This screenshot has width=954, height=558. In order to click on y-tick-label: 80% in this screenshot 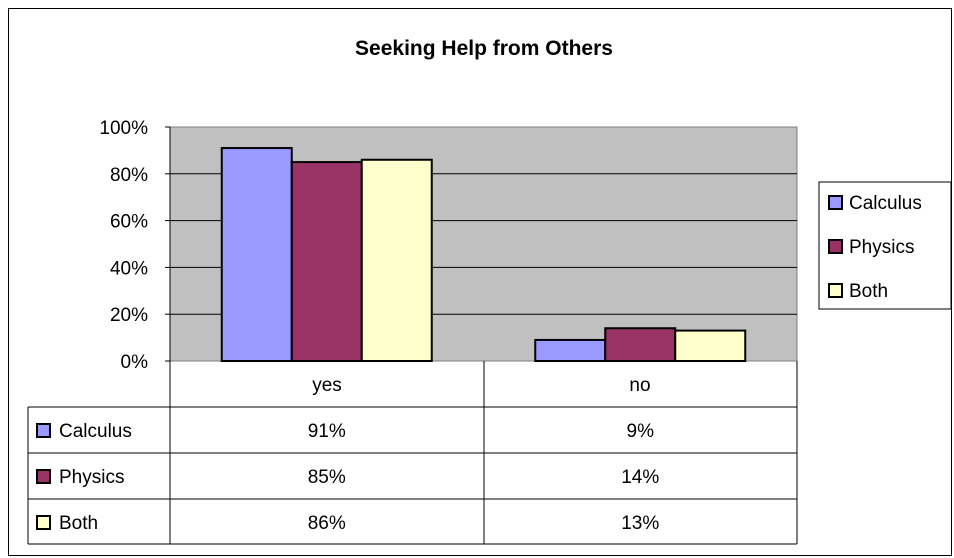, I will do `click(129, 175)`.